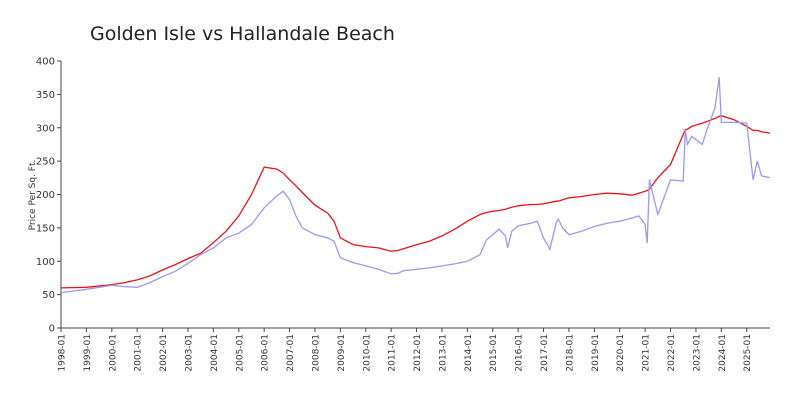 This screenshot has width=800, height=400. What do you see at coordinates (266, 353) in the screenshot?
I see `x-tick-label: 2006-01` at bounding box center [266, 353].